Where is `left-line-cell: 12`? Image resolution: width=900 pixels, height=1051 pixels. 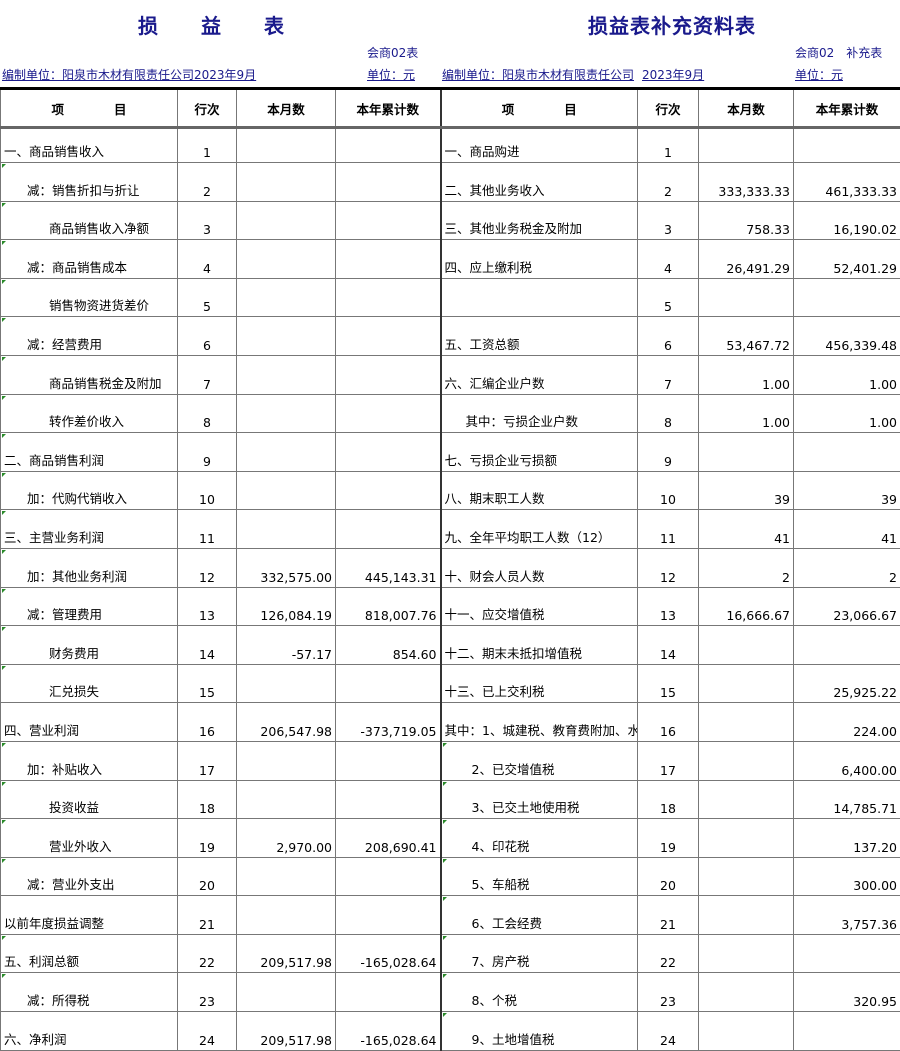 left-line-cell: 12 is located at coordinates (207, 567).